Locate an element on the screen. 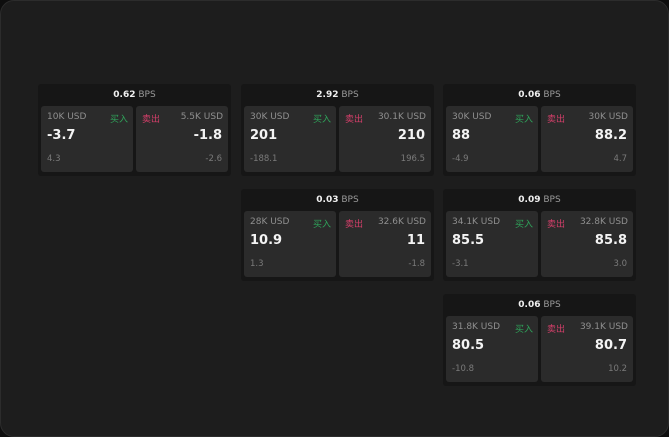 The image size is (669, 437). spread-value: 2.92 is located at coordinates (327, 95).